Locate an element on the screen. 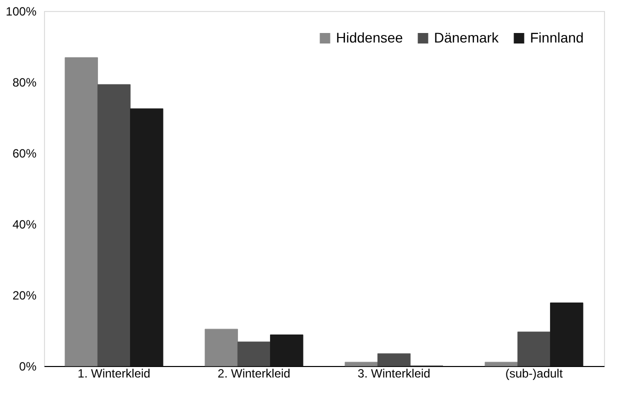 The width and height of the screenshot is (635, 408). y-tick-label: 20% is located at coordinates (24, 295).